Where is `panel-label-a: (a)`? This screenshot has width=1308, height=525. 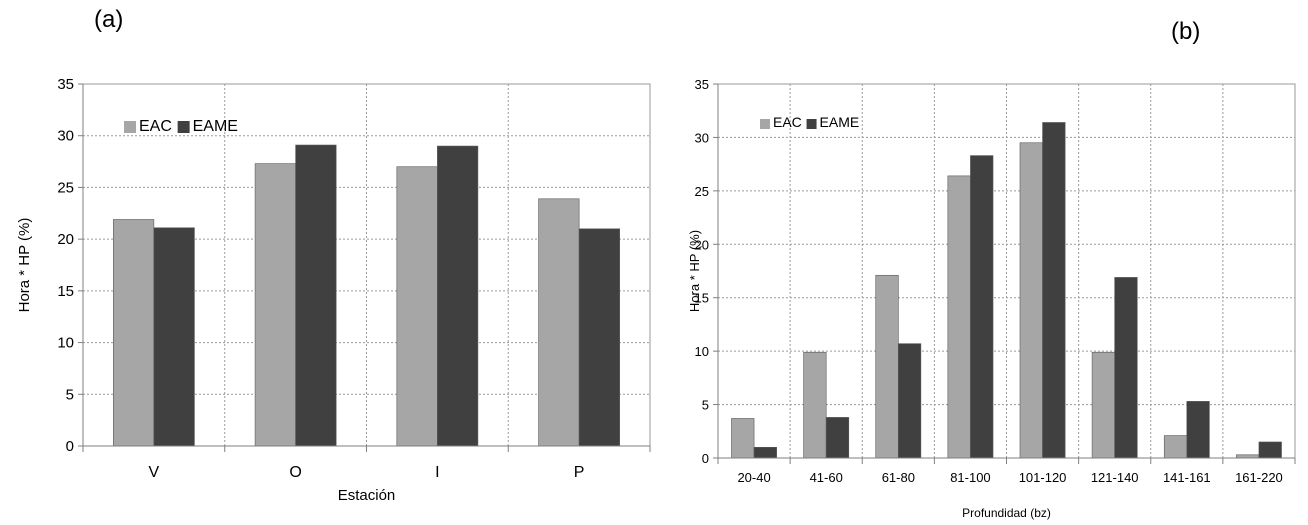
panel-label-a: (a) is located at coordinates (109, 19).